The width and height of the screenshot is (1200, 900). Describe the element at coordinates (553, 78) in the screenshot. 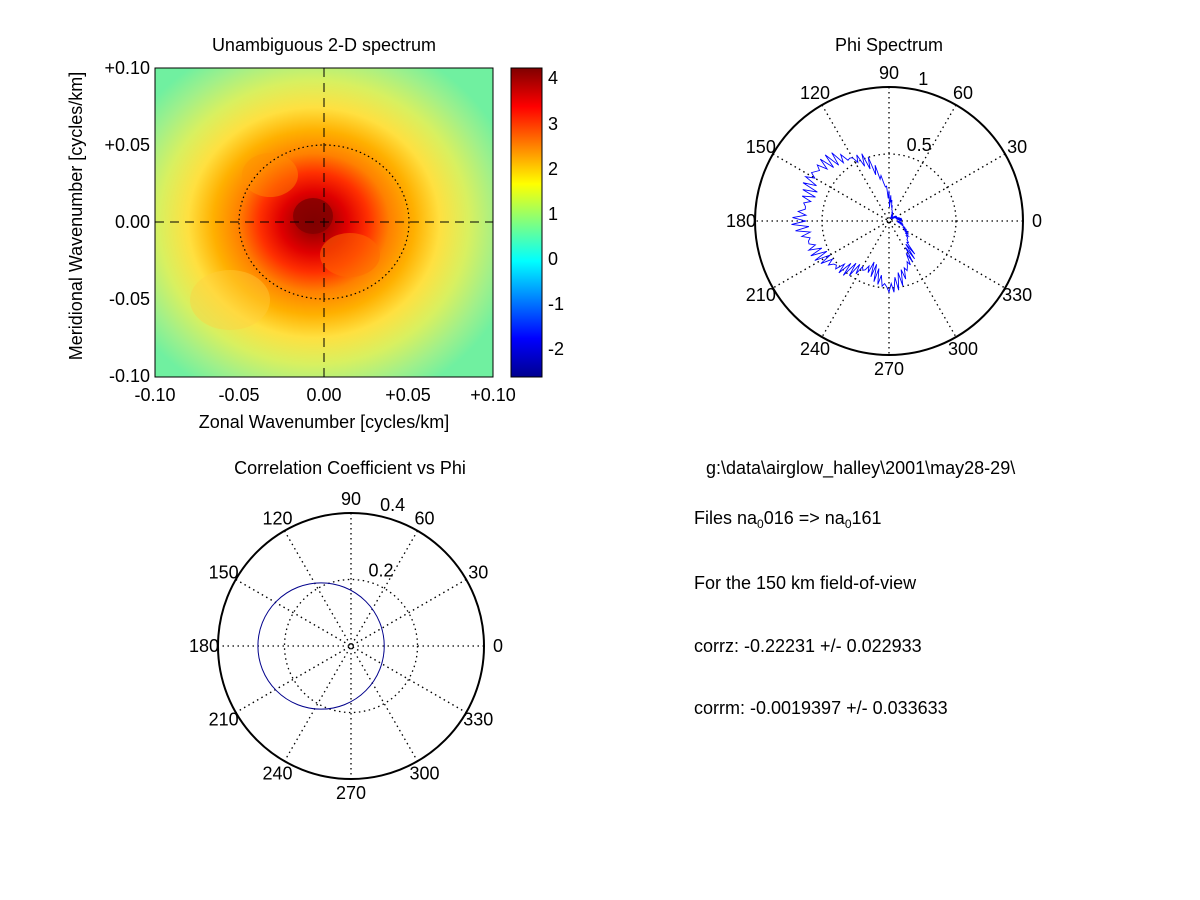

I see `colorbar-tick-label: 4` at that location.